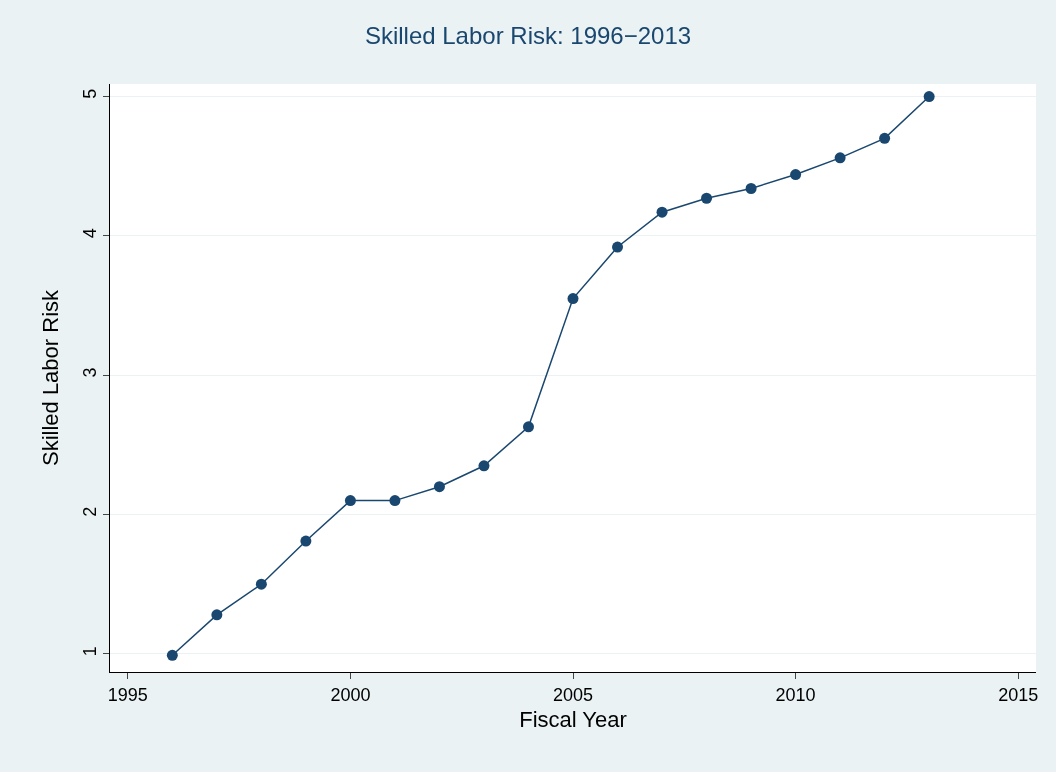 This screenshot has width=1056, height=772. Describe the element at coordinates (350, 694) in the screenshot. I see `x-tick-label: 2000` at that location.